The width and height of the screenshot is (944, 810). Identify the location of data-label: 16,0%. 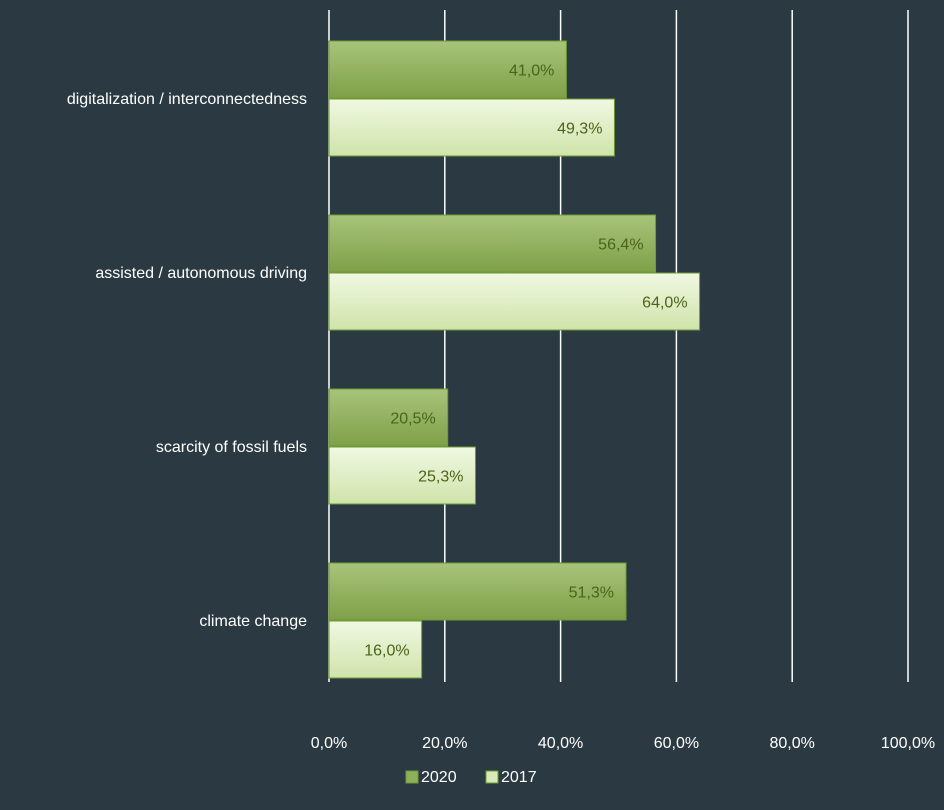
(386, 651).